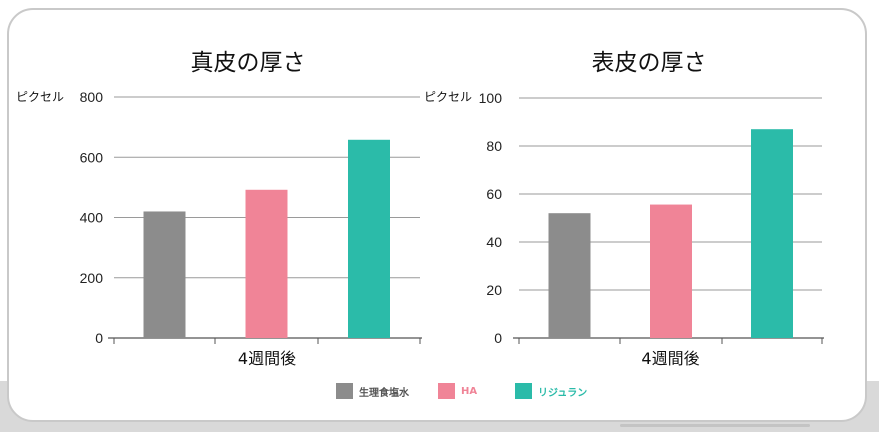  I want to click on legend-swatch-saline, so click(344, 391).